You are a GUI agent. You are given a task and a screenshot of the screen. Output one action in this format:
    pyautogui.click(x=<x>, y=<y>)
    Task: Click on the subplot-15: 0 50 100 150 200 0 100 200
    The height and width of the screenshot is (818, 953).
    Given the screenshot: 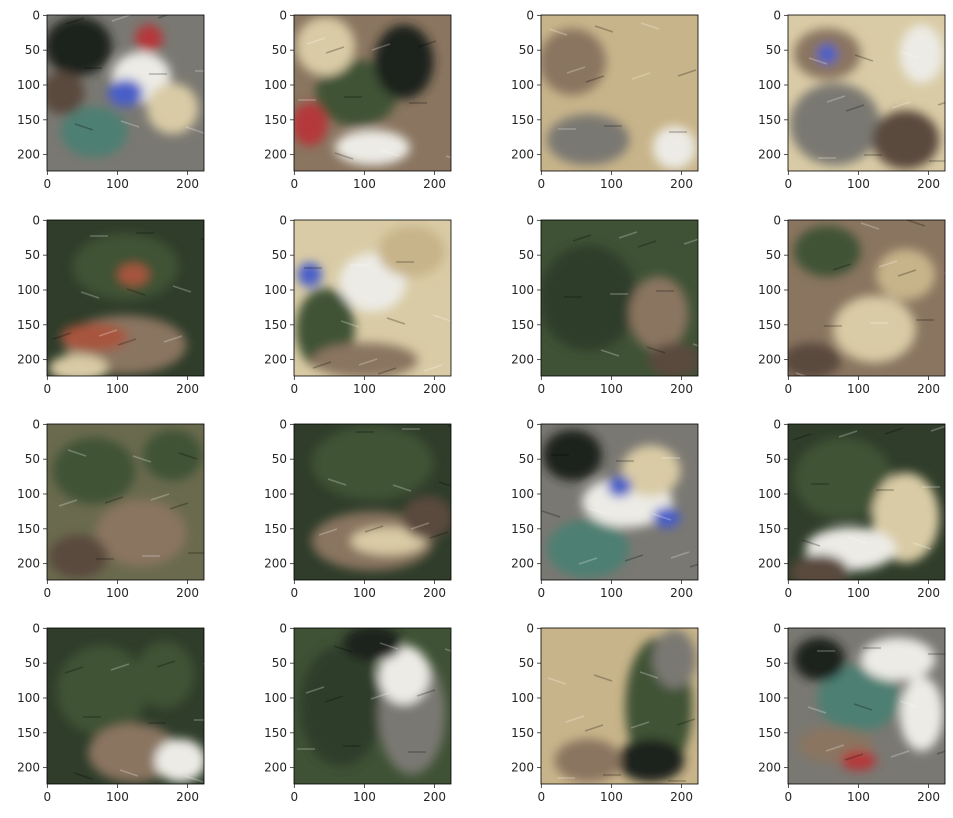 What is the action you would take?
    pyautogui.click(x=605, y=712)
    